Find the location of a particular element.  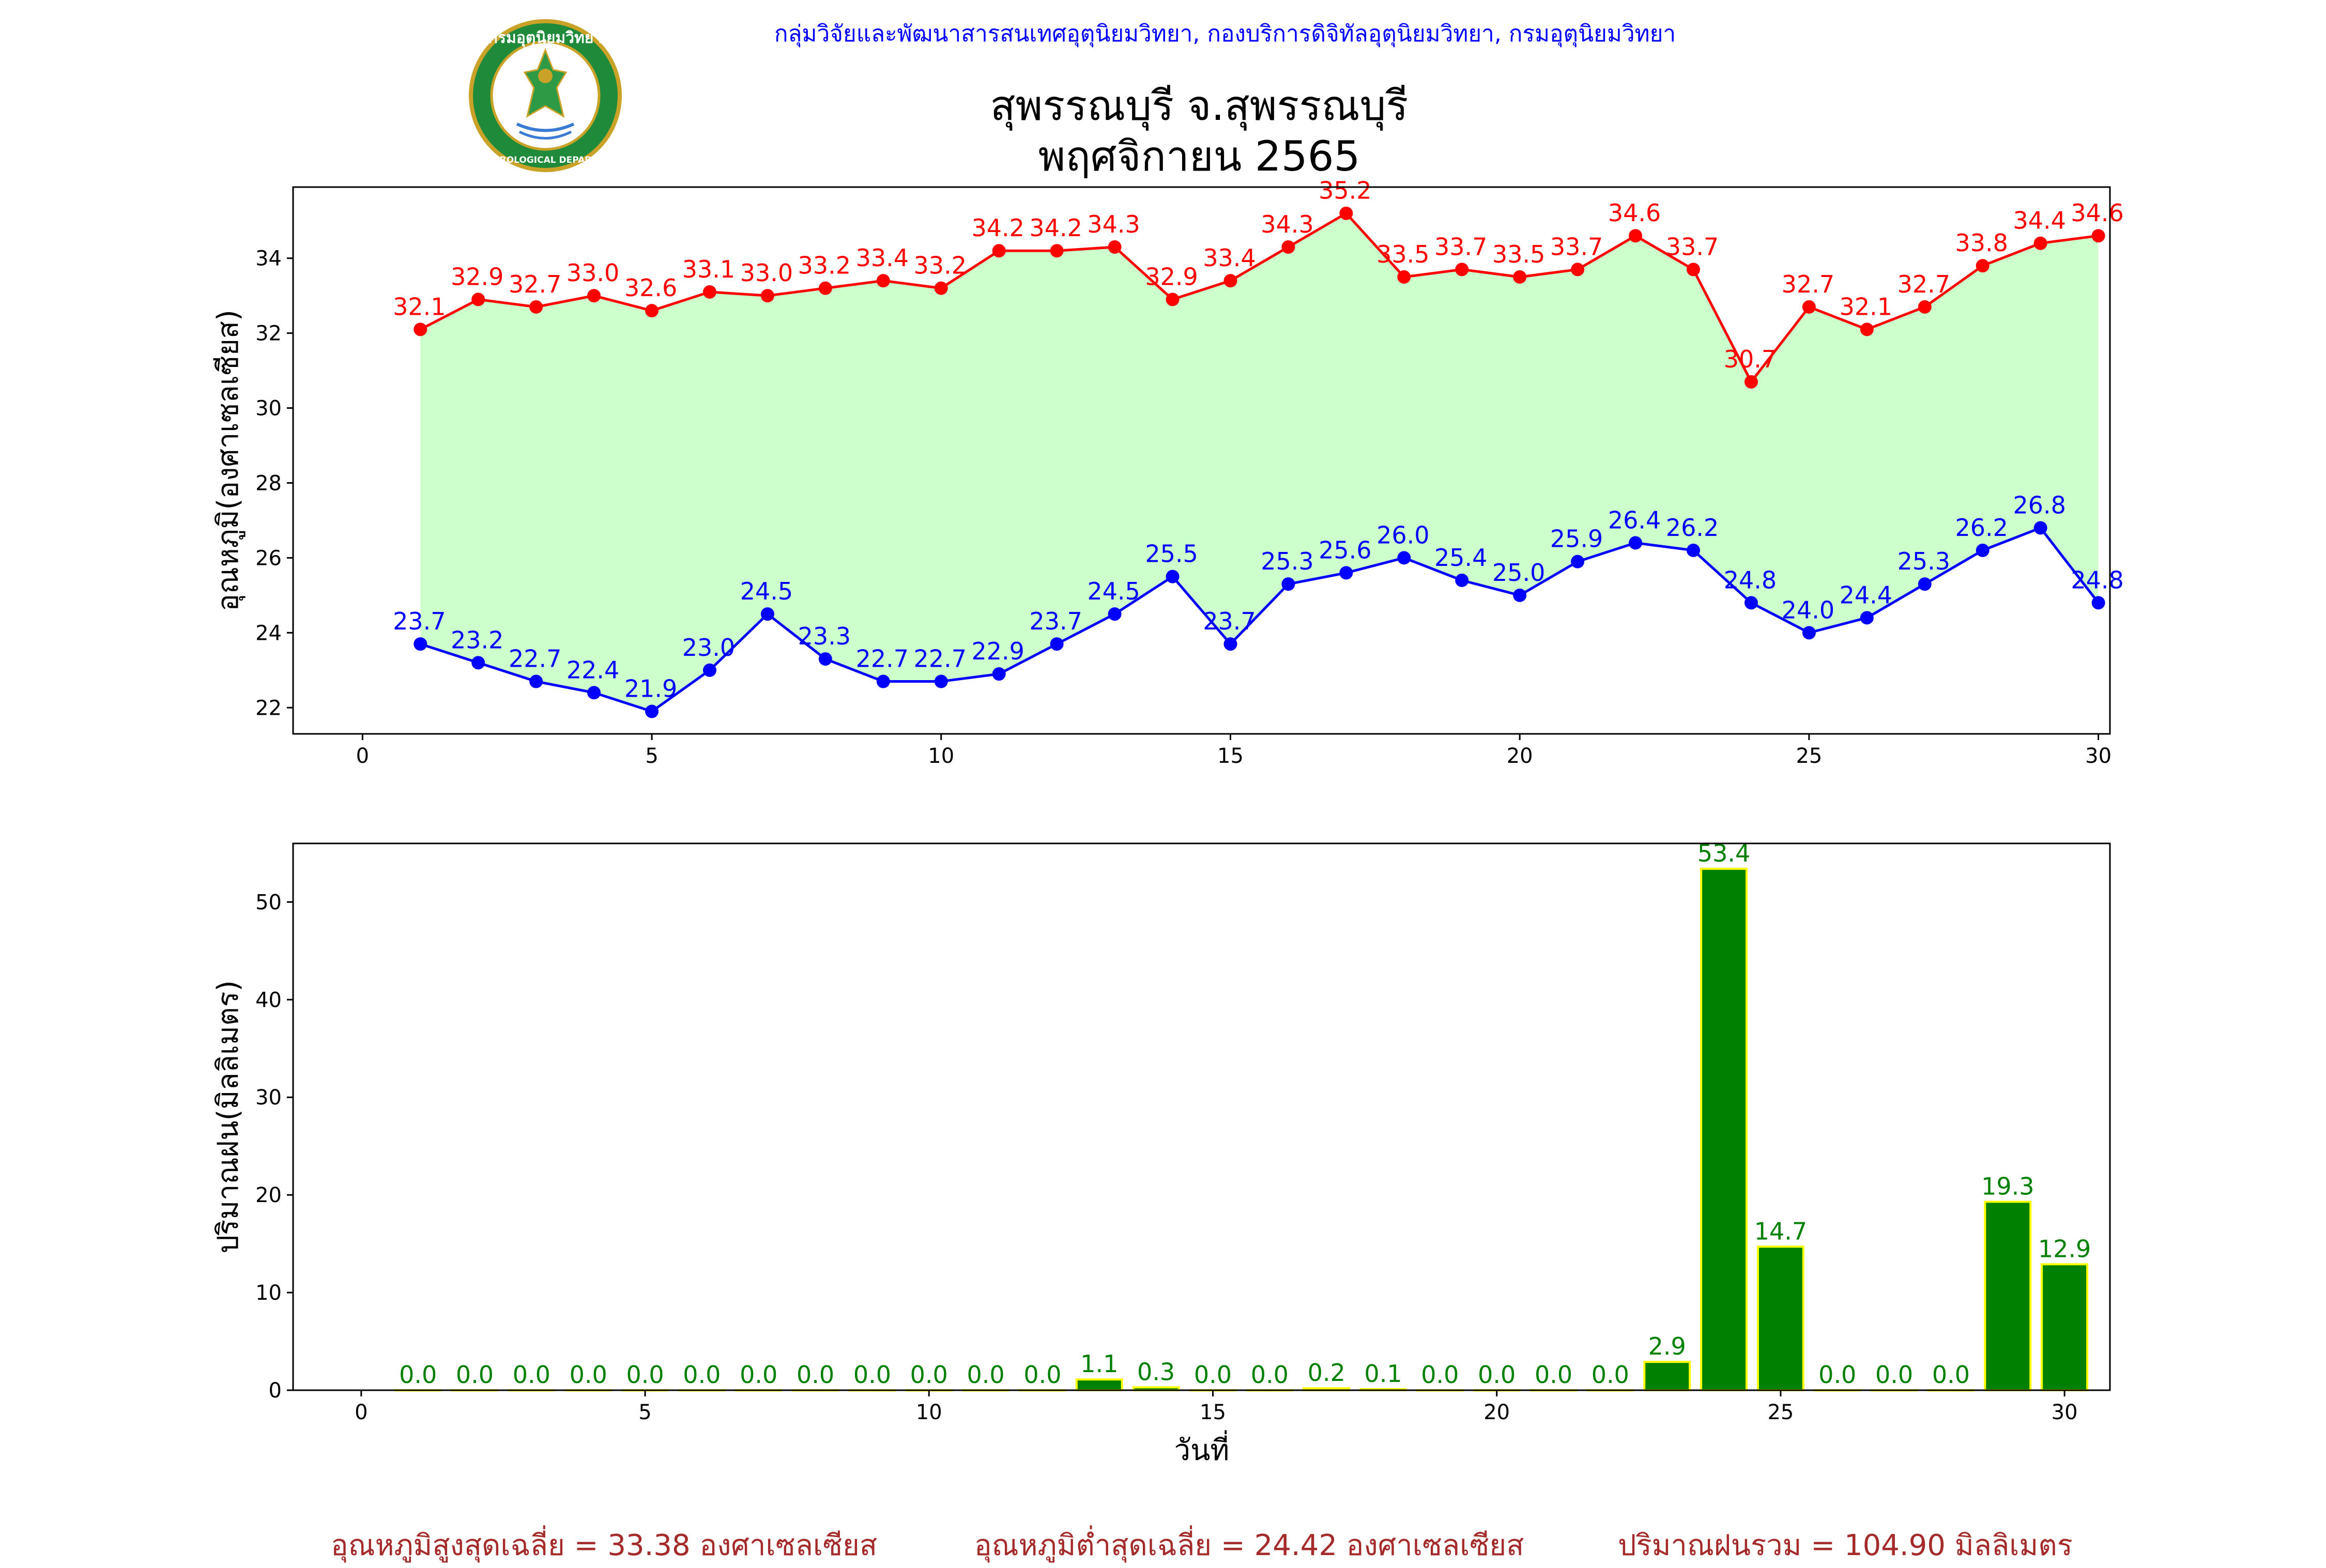

min-temperature-series is located at coordinates (1259, 620).